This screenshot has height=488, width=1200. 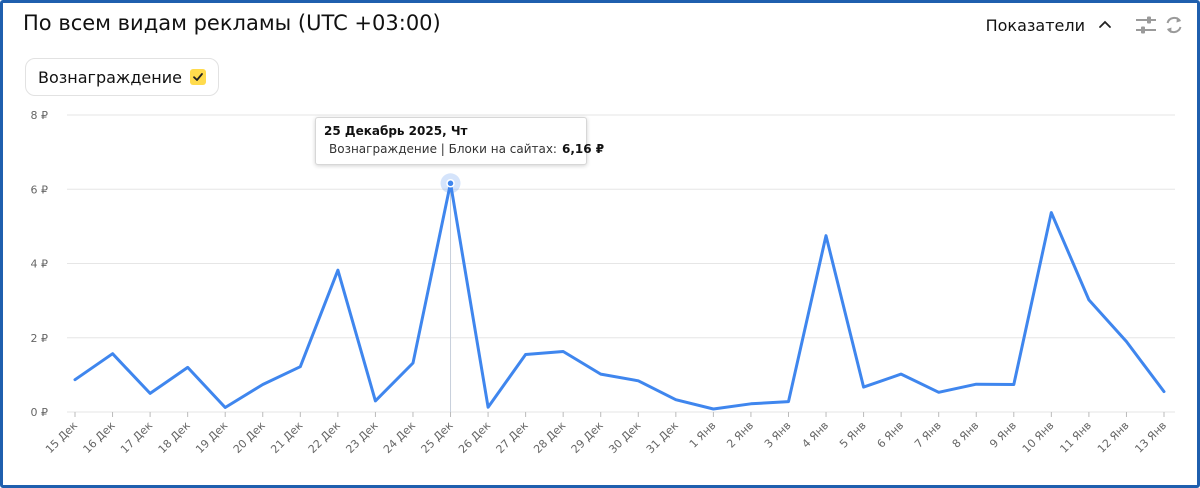 I want to click on x-tick-label: 3 Янв, so click(x=778, y=435).